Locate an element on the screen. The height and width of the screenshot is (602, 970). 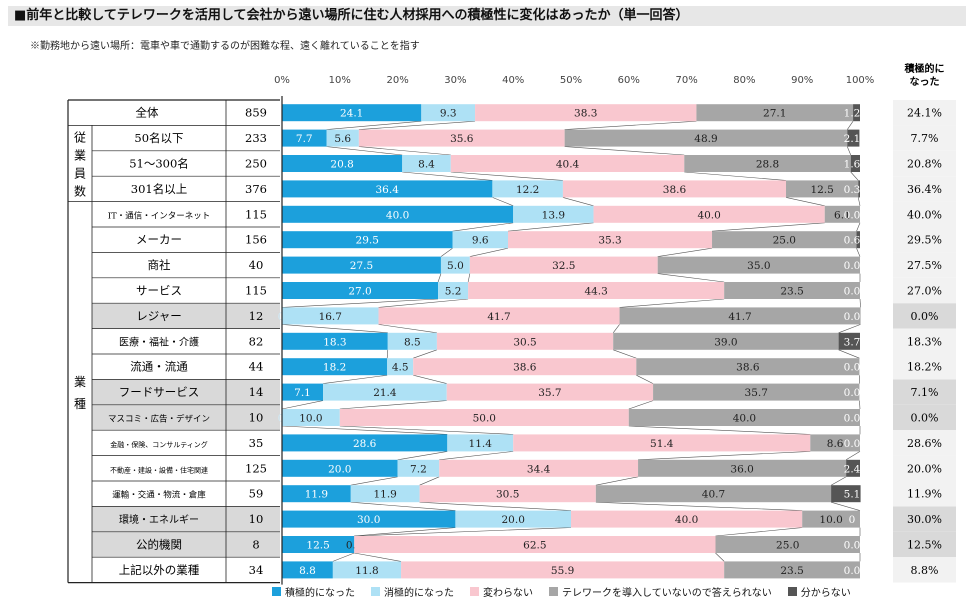
data-label: 40.7 is located at coordinates (713, 495).